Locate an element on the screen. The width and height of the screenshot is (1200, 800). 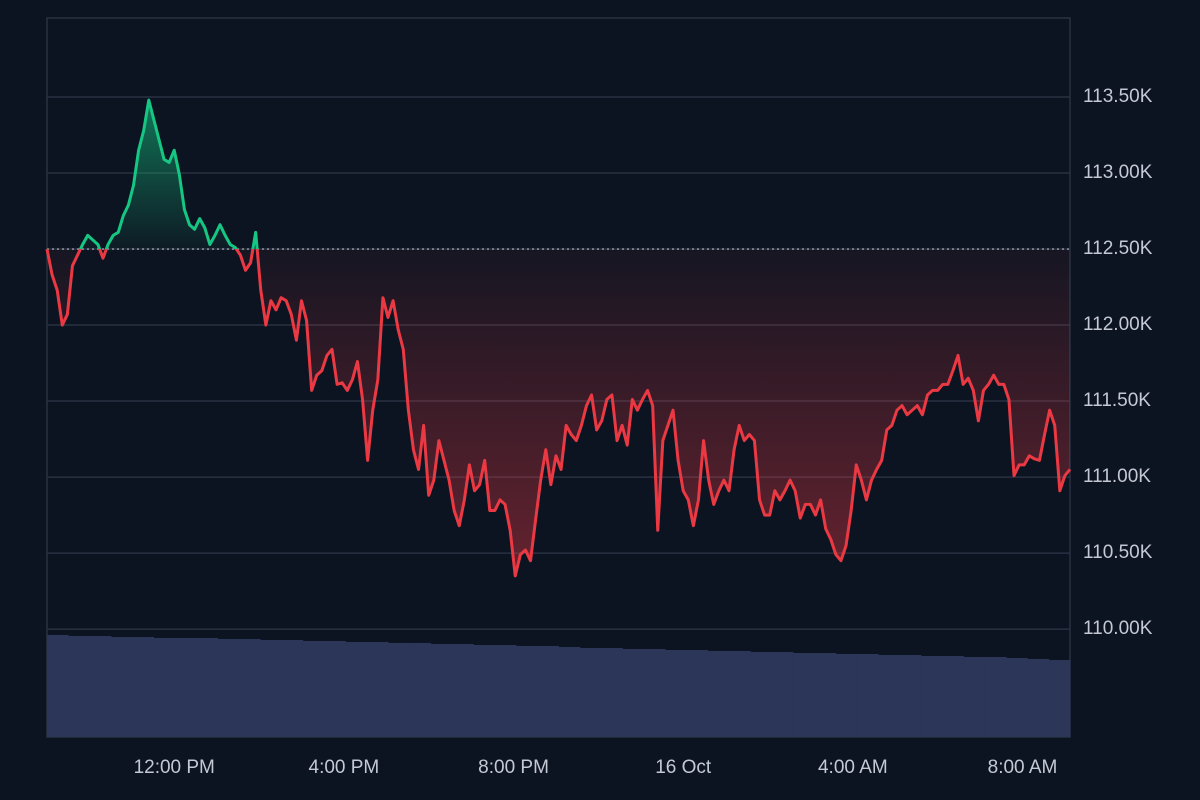
y-tick-label: 112.00K is located at coordinates (1118, 324).